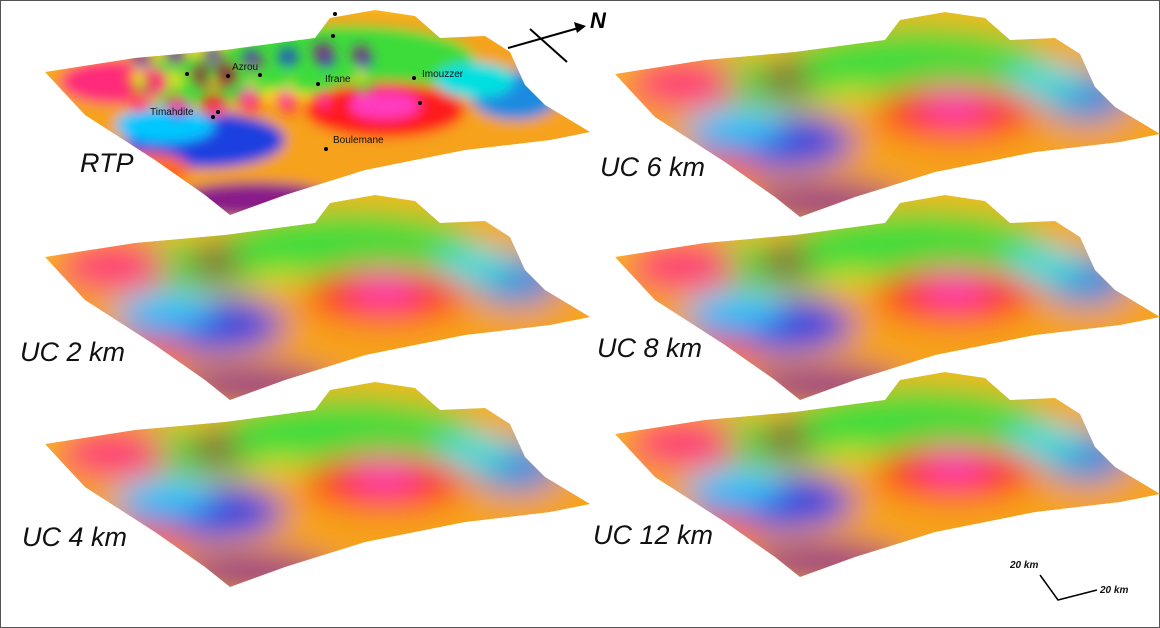 Image resolution: width=1160 pixels, height=628 pixels. What do you see at coordinates (1068, 580) in the screenshot?
I see `scale-bar: 20 km 20 km` at bounding box center [1068, 580].